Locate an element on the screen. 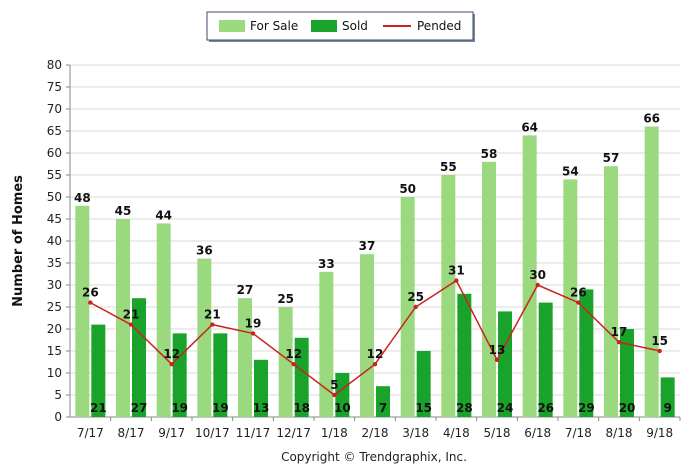 The width and height of the screenshot is (699, 473). data-label-pended: 19 is located at coordinates (253, 323).